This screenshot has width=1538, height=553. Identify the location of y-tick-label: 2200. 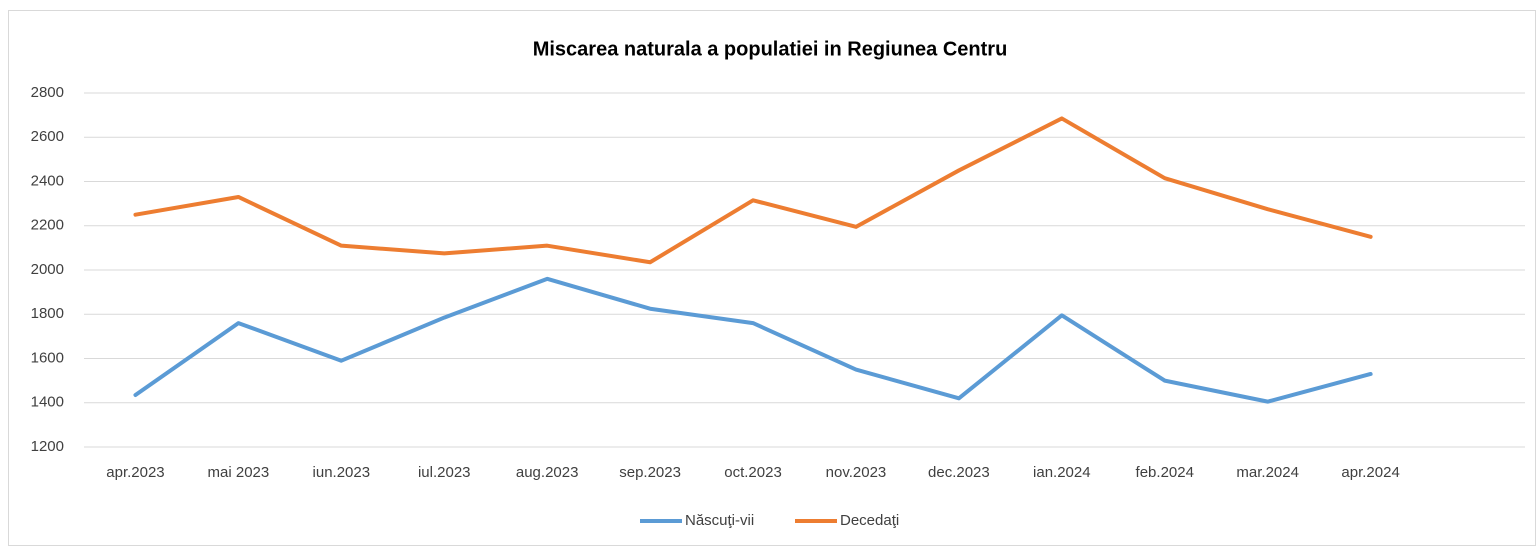
(47, 225).